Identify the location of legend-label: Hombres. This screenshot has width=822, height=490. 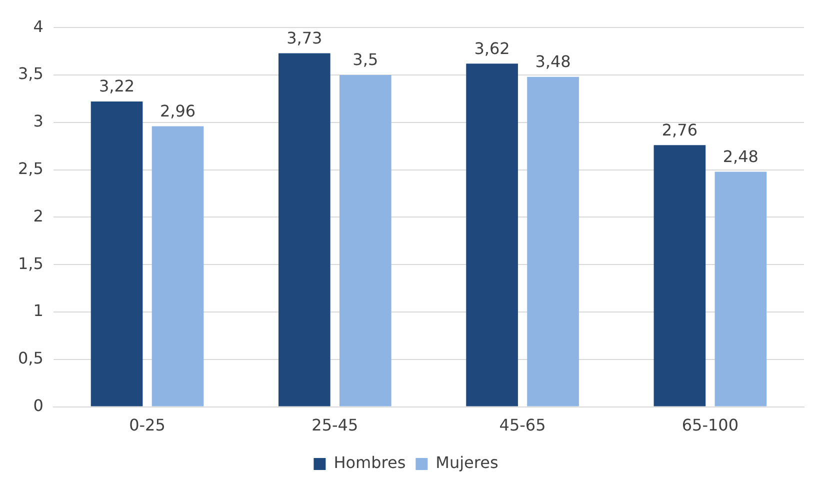
(370, 462).